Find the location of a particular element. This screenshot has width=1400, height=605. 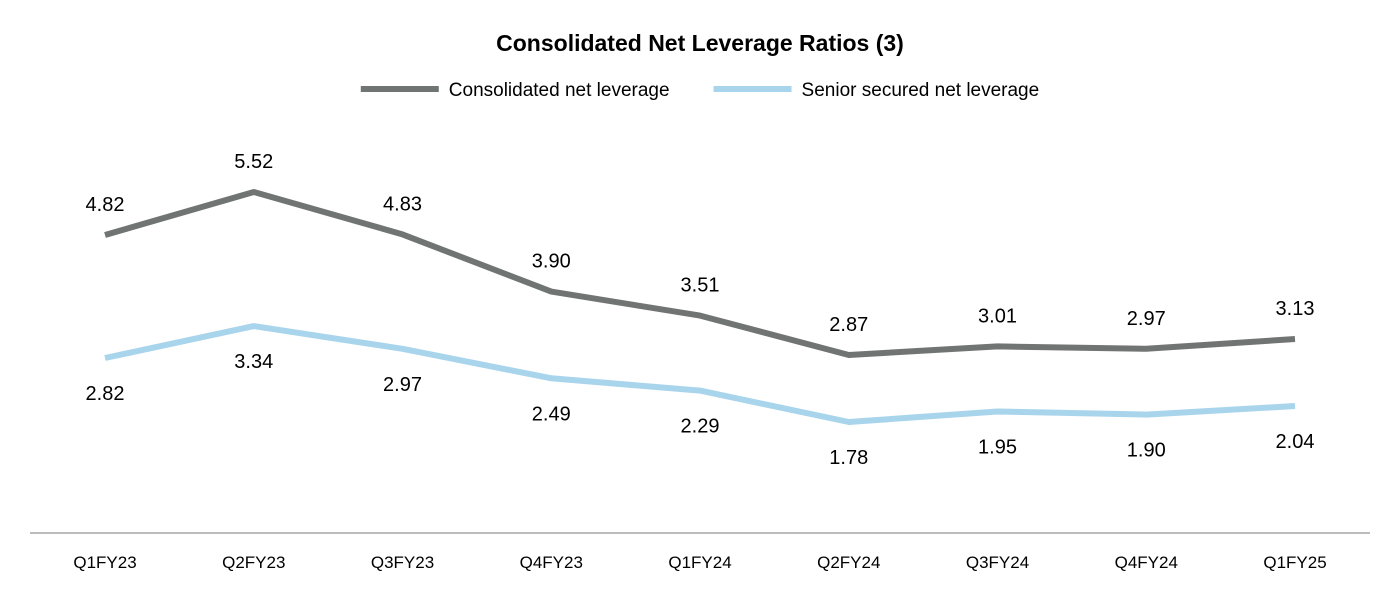

data-label: 1.90 is located at coordinates (1146, 451).